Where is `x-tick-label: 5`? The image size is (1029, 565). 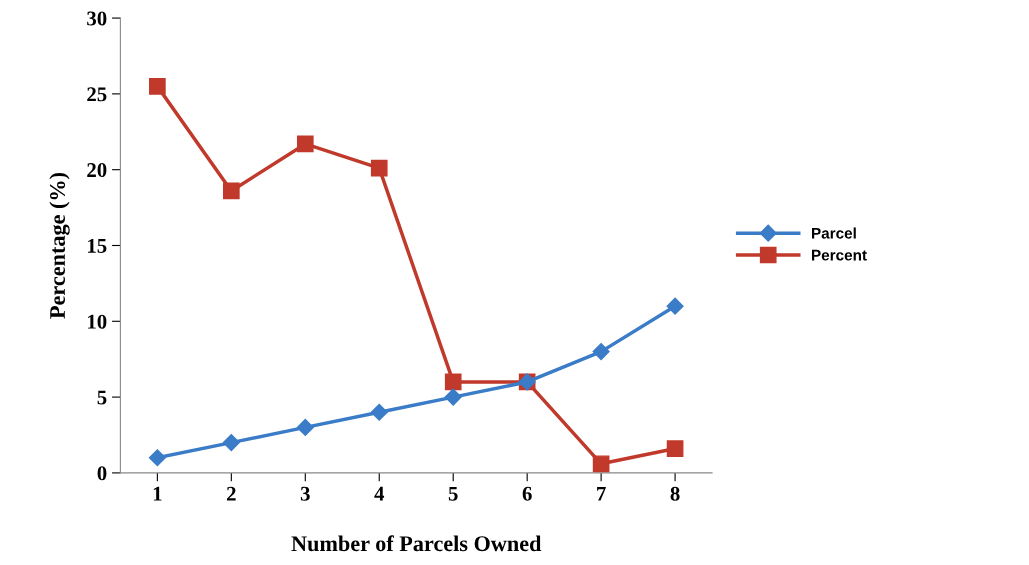
x-tick-label: 5 is located at coordinates (453, 493).